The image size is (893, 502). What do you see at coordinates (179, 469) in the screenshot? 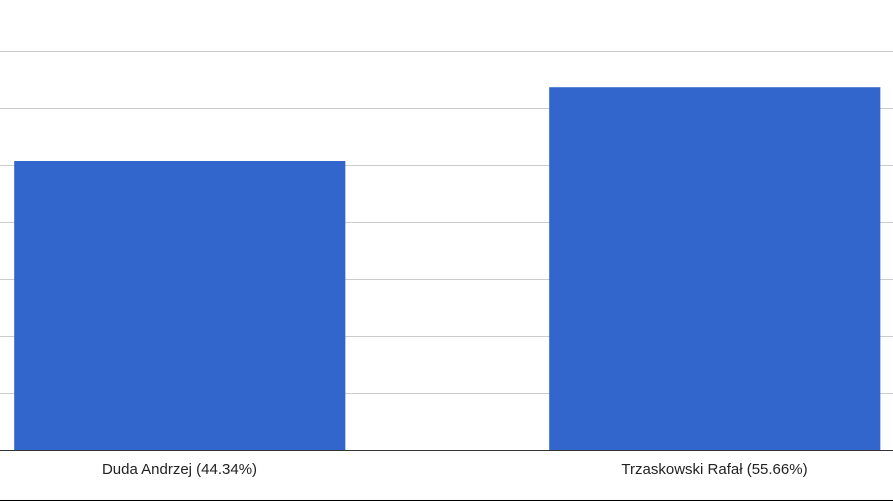
I see `x-tick-label: Duda Andrzej (44.34%)` at bounding box center [179, 469].